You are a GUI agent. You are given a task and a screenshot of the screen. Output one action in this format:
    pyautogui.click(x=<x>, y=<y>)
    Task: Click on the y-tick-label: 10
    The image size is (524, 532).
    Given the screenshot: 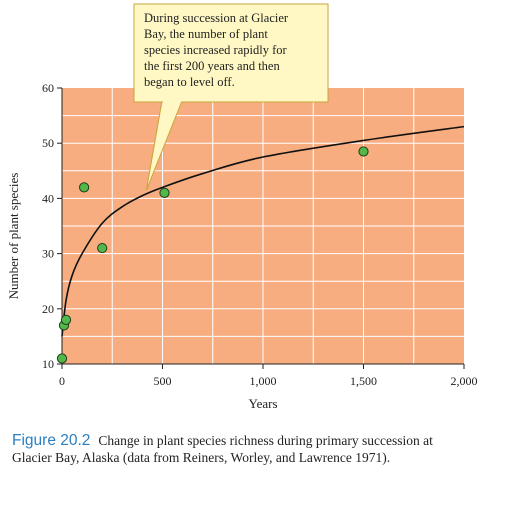 What is the action you would take?
    pyautogui.click(x=48, y=364)
    